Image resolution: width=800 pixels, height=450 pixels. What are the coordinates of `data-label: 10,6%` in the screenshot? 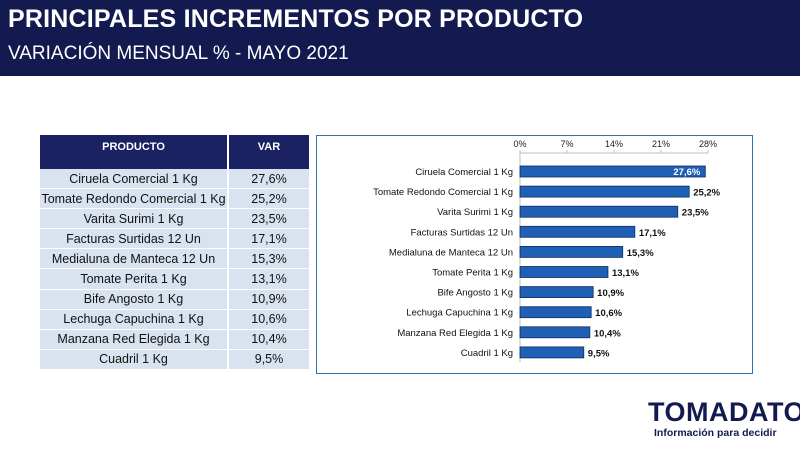 It's located at (608, 313).